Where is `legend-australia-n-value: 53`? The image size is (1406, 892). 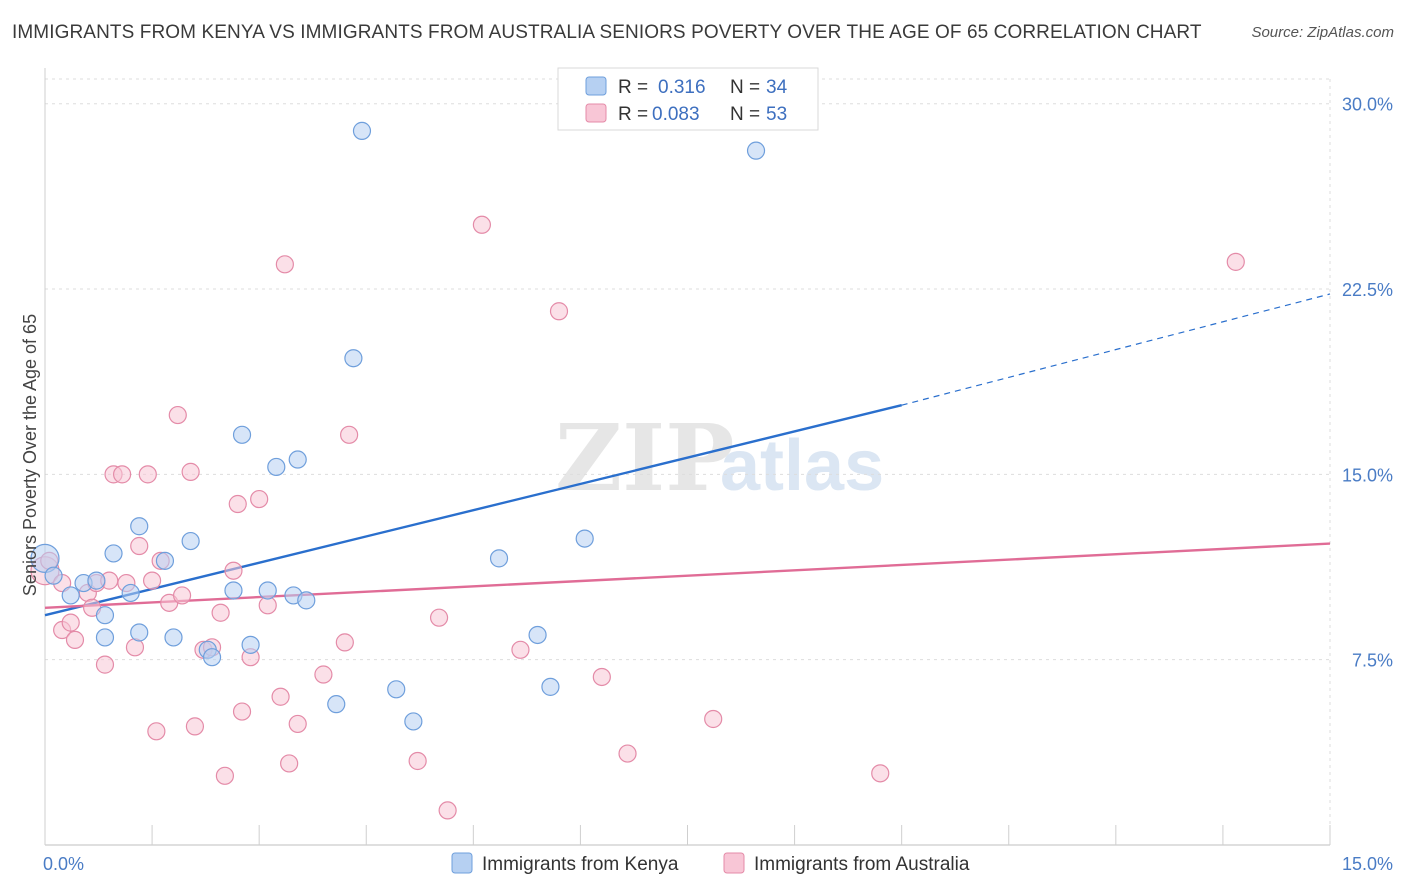 legend-australia-n-value: 53 is located at coordinates (776, 114).